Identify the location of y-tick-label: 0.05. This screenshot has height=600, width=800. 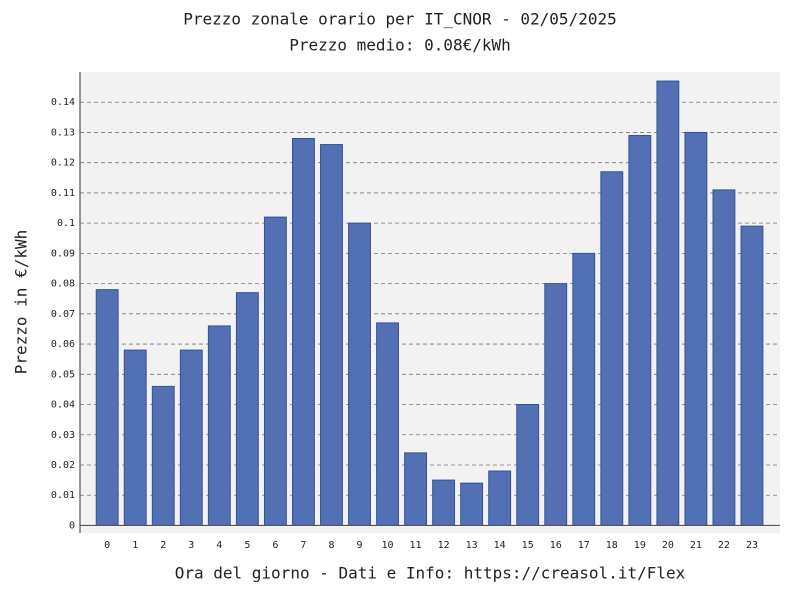
(63, 374).